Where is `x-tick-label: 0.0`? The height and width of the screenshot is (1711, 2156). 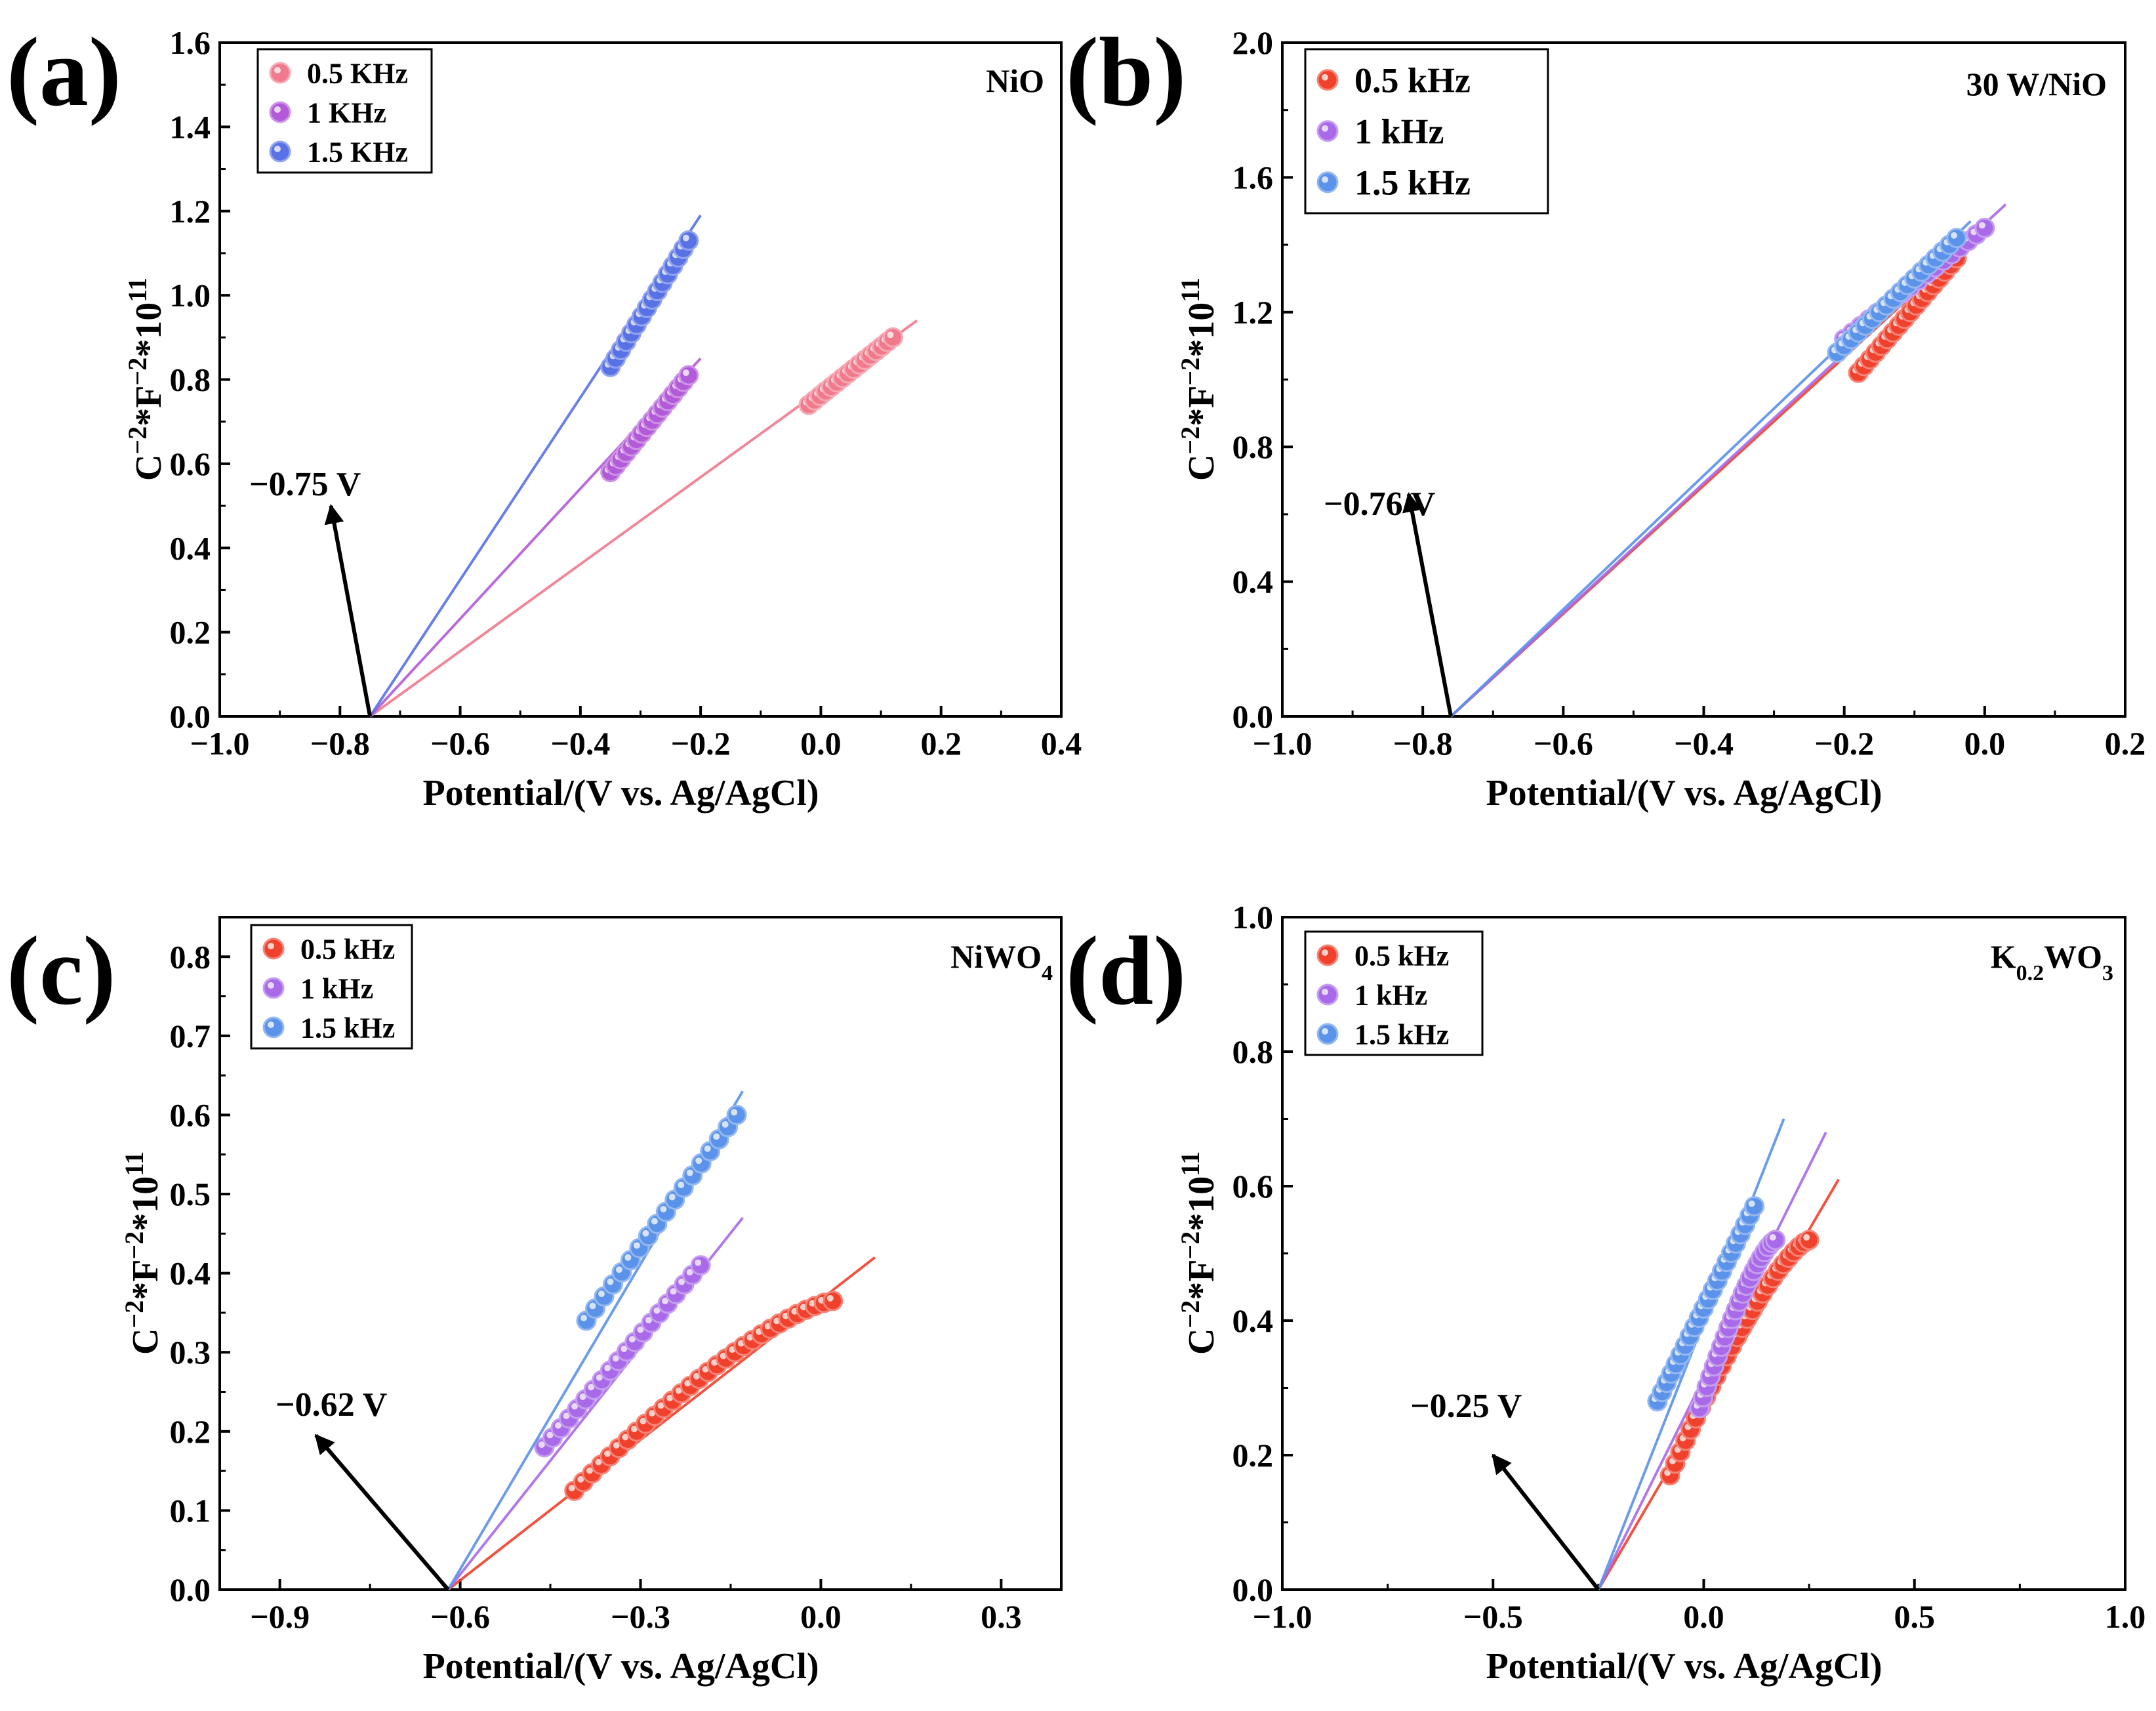 x-tick-label: 0.0 is located at coordinates (1703, 1616).